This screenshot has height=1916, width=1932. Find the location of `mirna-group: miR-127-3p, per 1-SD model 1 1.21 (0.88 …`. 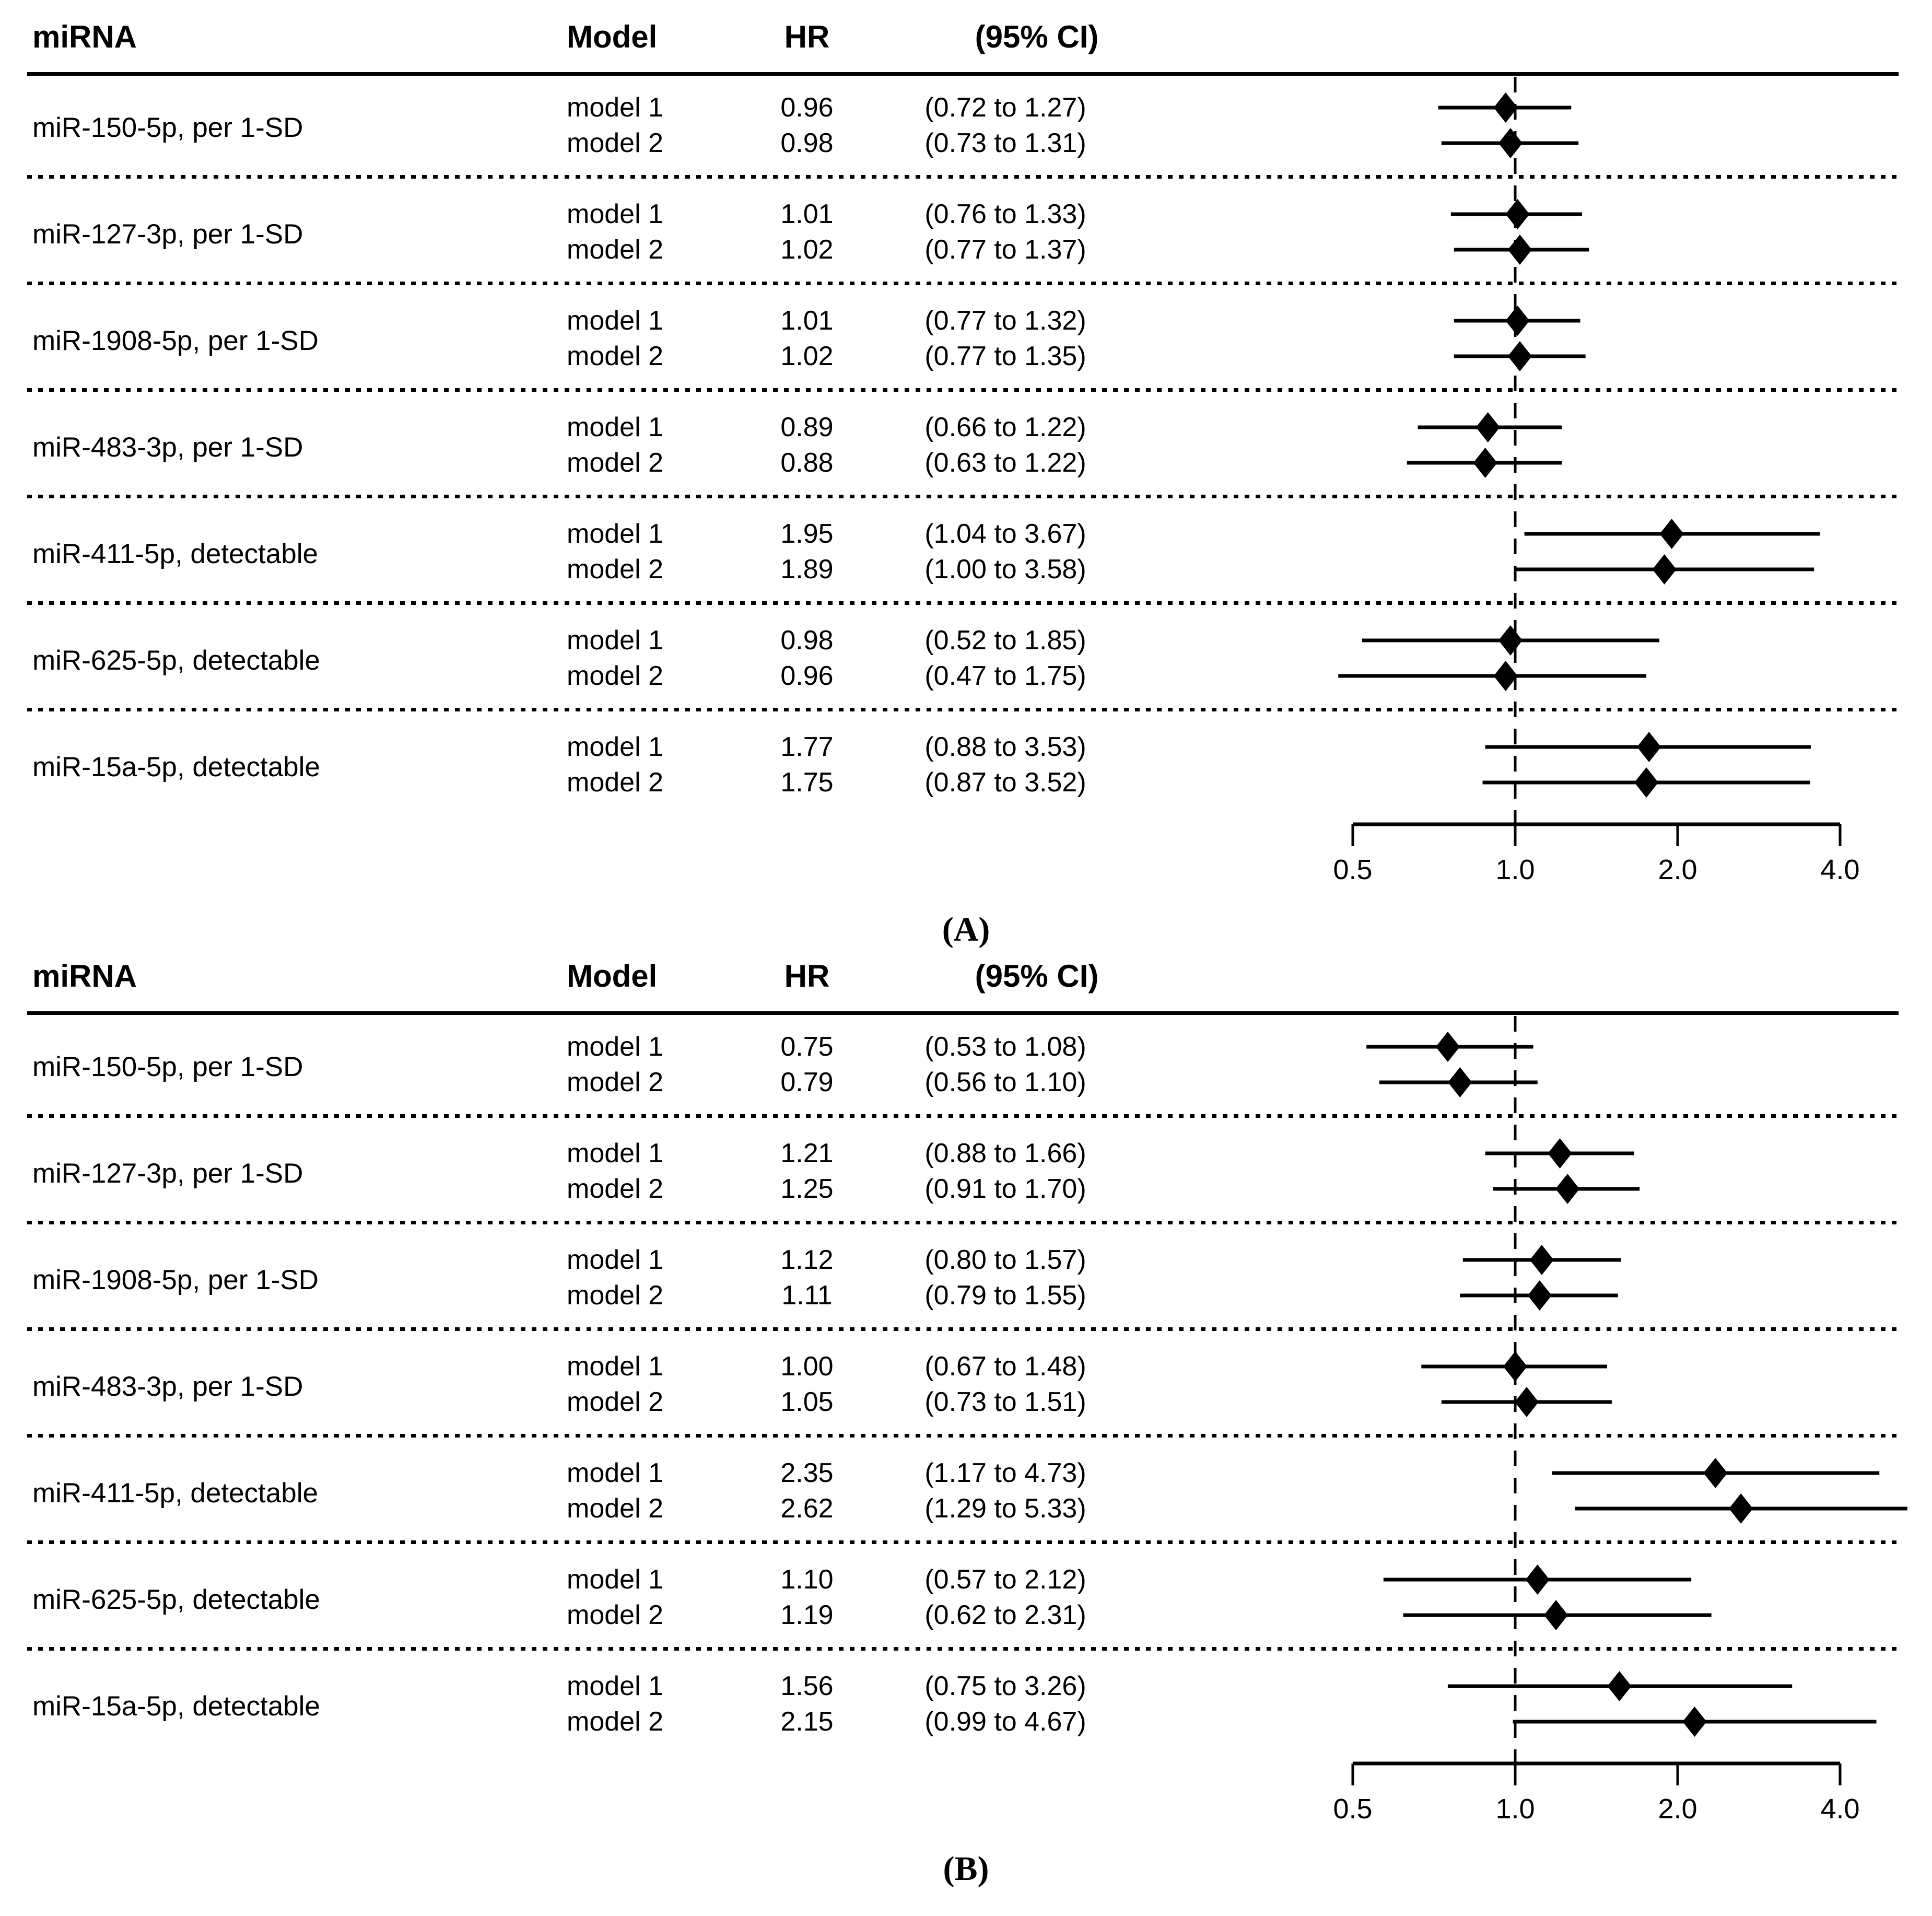

mirna-group: miR-127-3p, per 1-SD model 1 1.21 (0.88 … is located at coordinates (966, 1177).